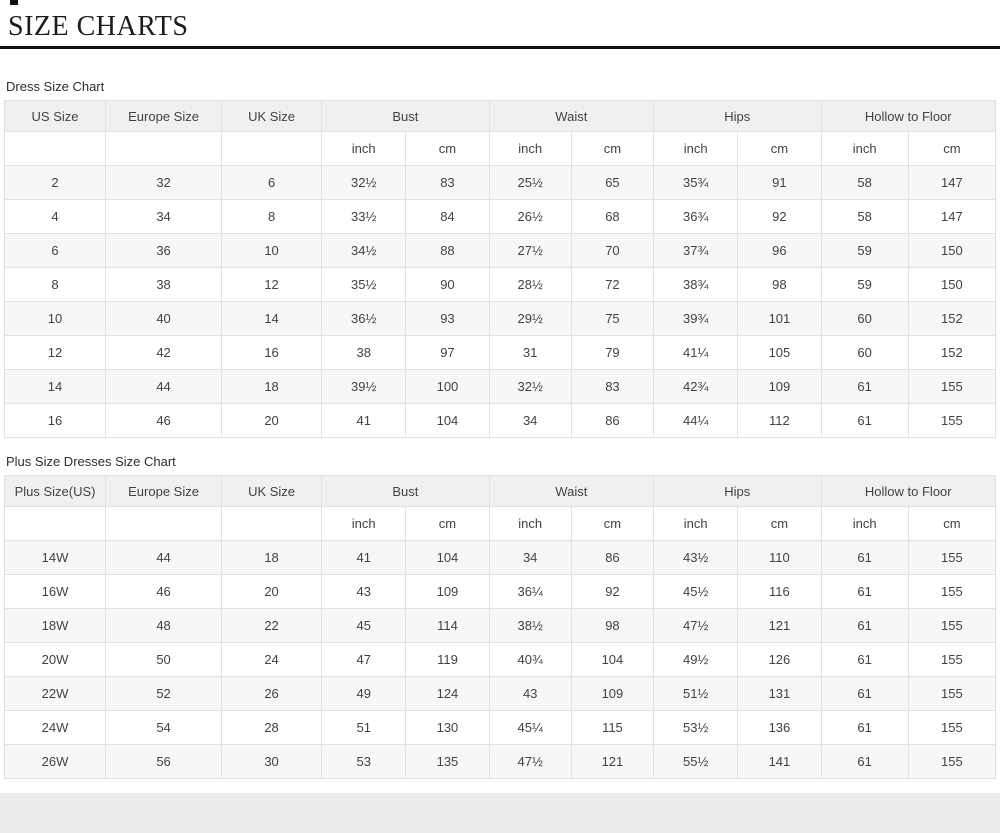 This screenshot has width=1000, height=833. What do you see at coordinates (55, 591) in the screenshot?
I see `table-cell: 16W` at bounding box center [55, 591].